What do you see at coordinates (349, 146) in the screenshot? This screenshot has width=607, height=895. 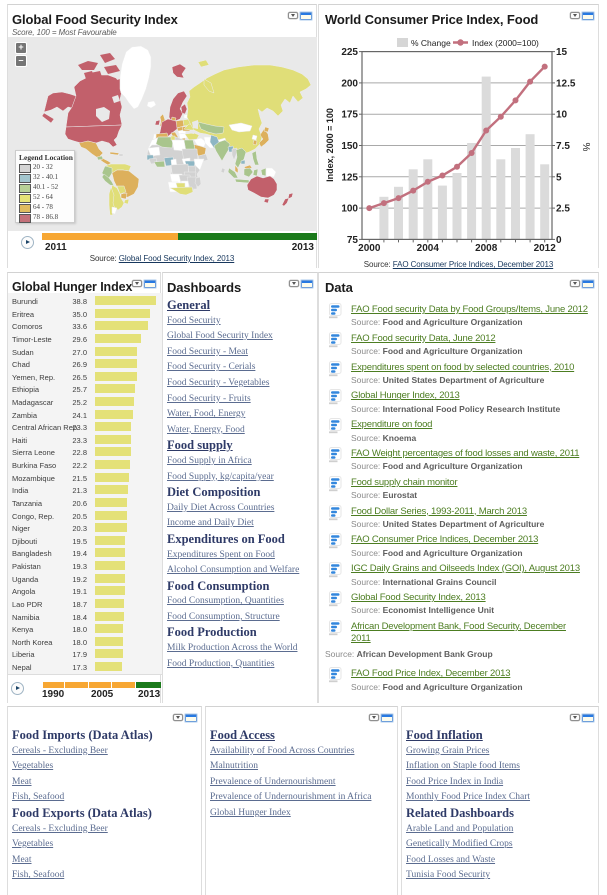 I see `svg-text: 150` at bounding box center [349, 146].